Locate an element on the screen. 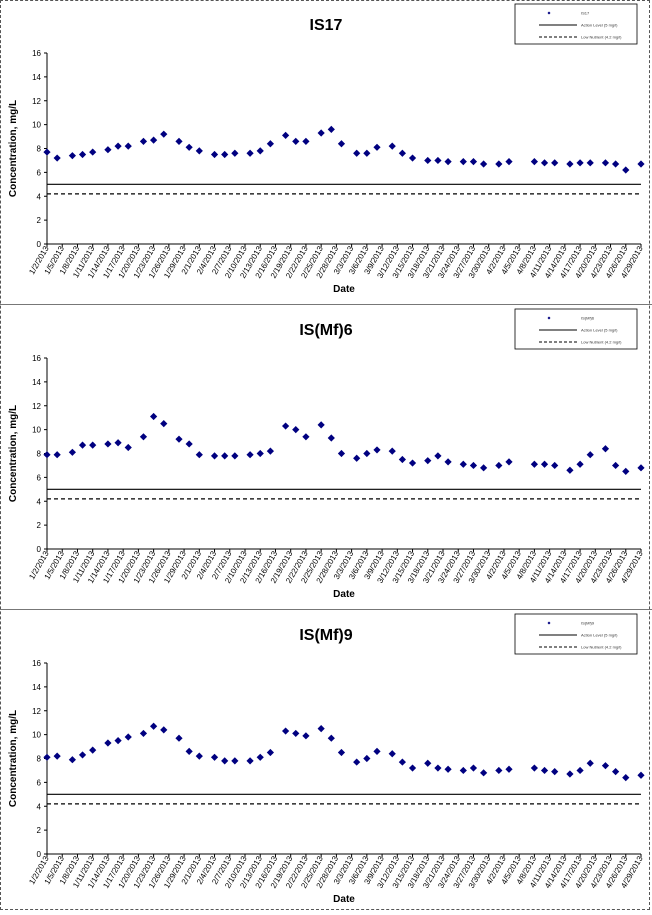  y-tick-label: 0 is located at coordinates (39, 244).